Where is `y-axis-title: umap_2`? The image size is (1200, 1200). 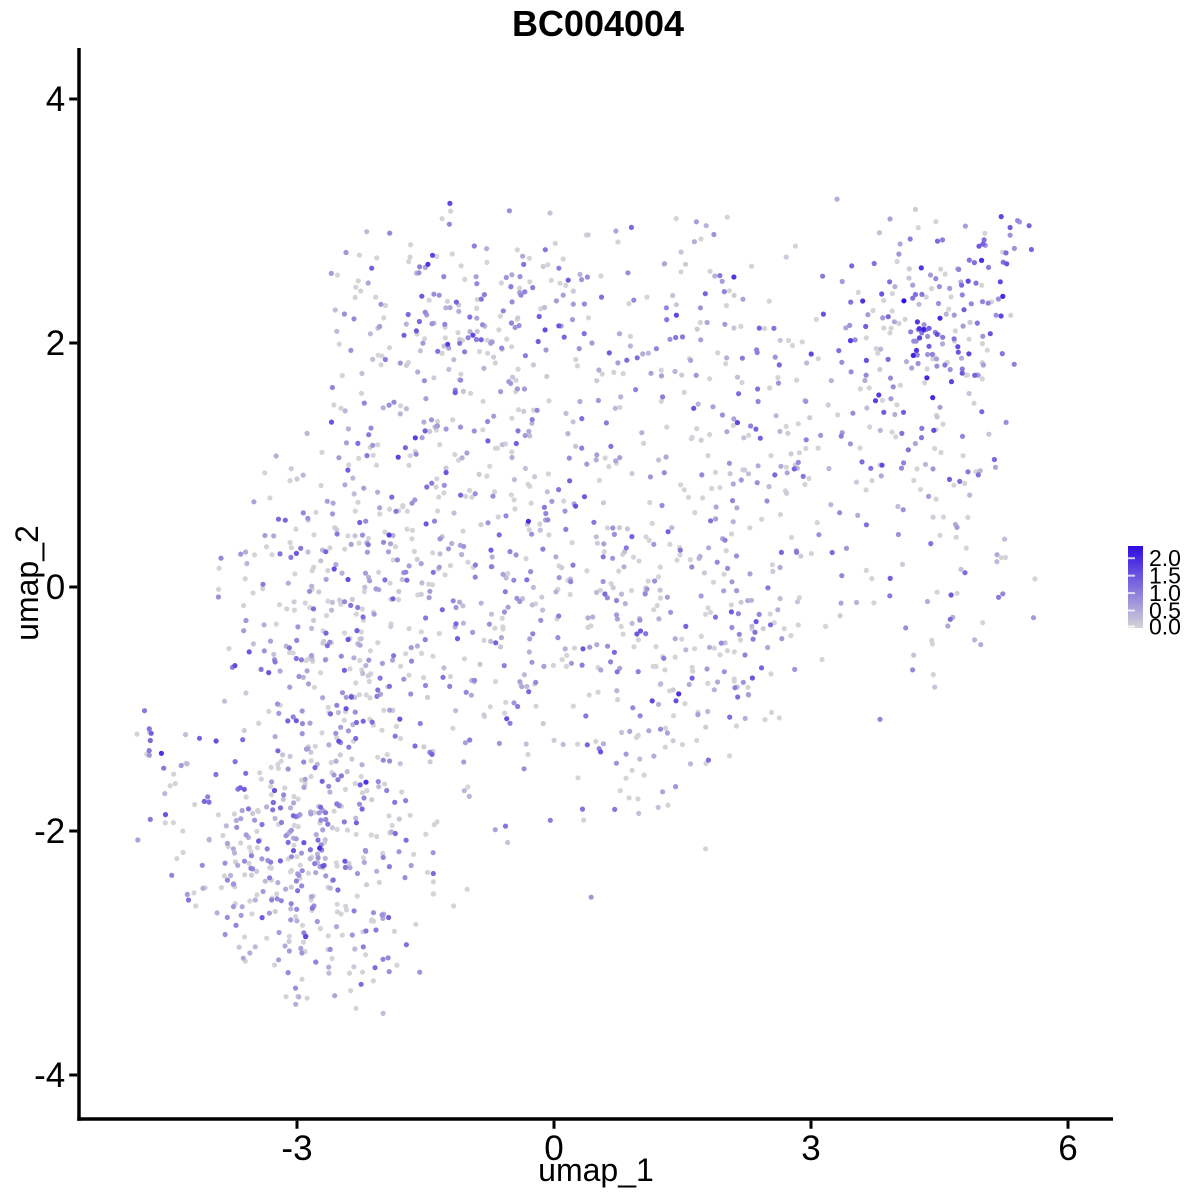
y-axis-title: umap_2 is located at coordinates (27, 583).